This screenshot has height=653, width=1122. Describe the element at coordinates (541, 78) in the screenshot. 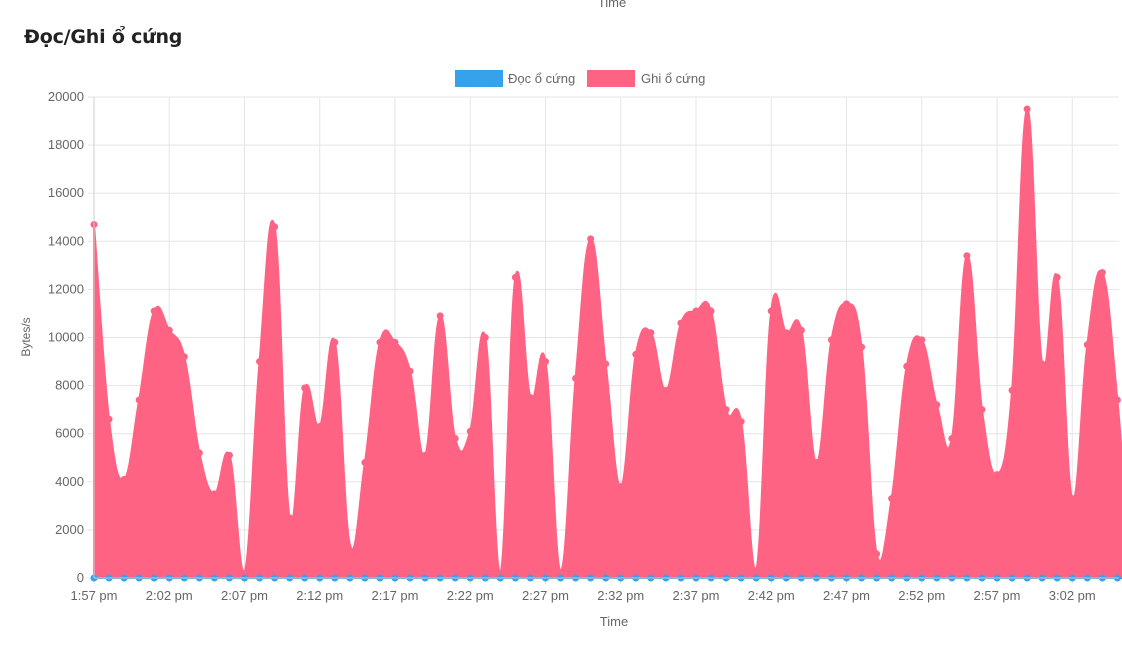

I see `legend-label: Đọc ổ cứng` at that location.